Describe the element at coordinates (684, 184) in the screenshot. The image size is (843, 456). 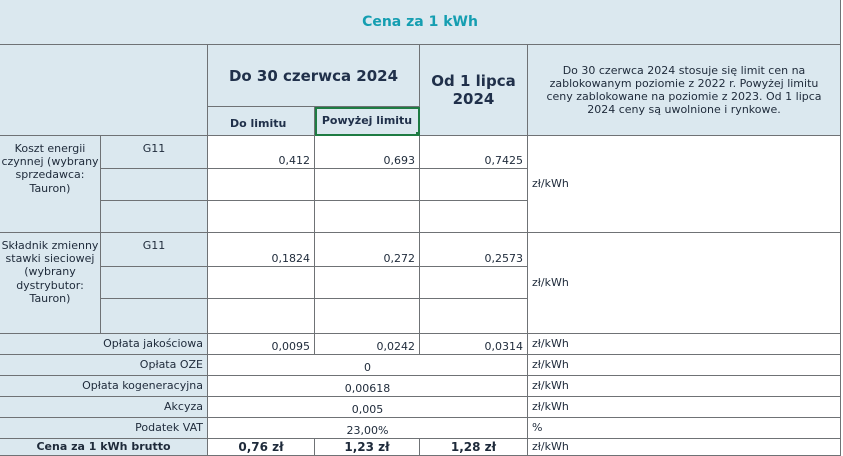
I see `energy-unit: zł/kWh` at that location.